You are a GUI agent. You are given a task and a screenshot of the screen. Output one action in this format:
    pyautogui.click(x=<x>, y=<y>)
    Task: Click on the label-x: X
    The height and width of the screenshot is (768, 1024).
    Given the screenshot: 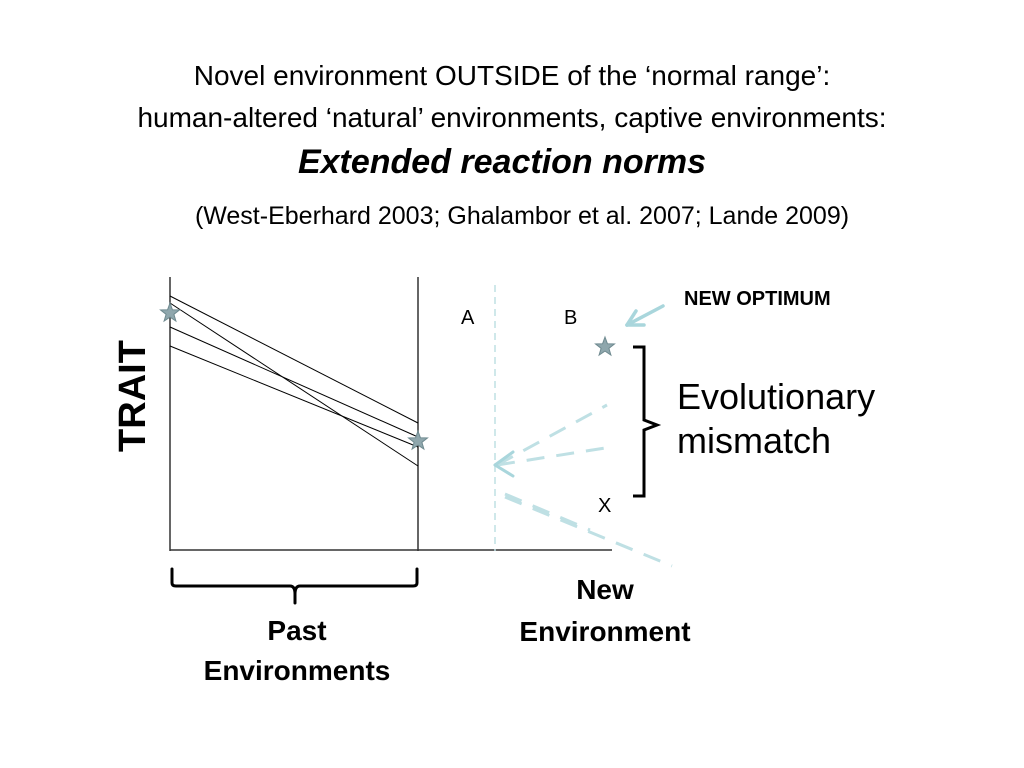 What is the action you would take?
    pyautogui.click(x=605, y=506)
    